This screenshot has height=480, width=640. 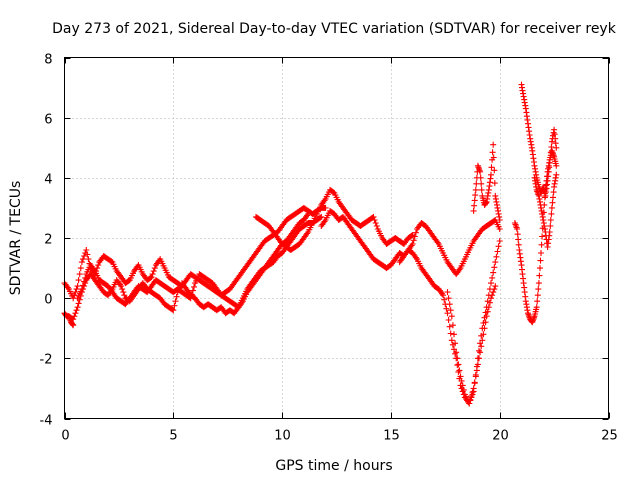 What do you see at coordinates (339, 436) in the screenshot?
I see `x-tick-labels: 0 5 10 15 20 25` at bounding box center [339, 436].